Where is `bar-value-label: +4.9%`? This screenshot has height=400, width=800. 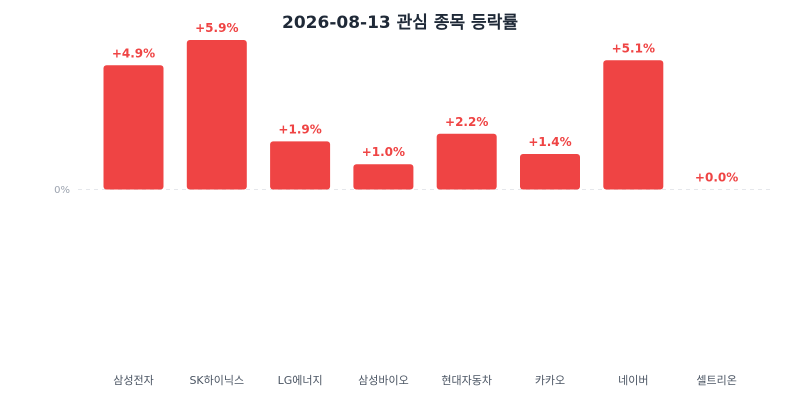 bar-value-label: +4.9% is located at coordinates (133, 53).